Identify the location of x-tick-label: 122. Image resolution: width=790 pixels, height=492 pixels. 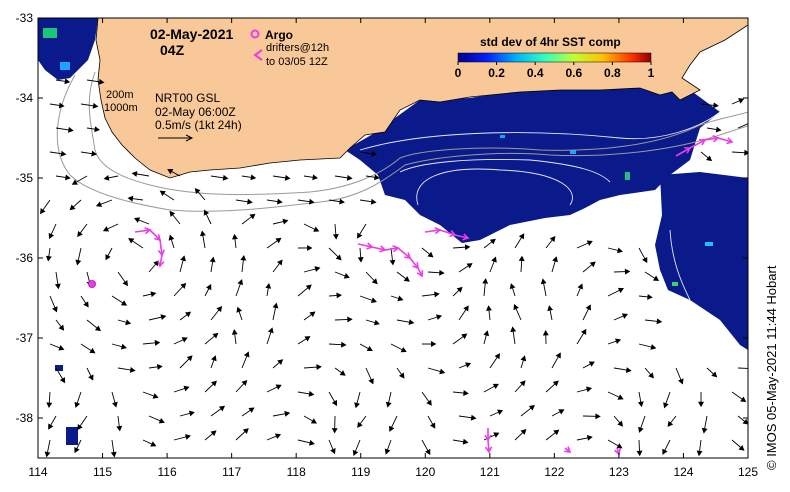
(554, 472).